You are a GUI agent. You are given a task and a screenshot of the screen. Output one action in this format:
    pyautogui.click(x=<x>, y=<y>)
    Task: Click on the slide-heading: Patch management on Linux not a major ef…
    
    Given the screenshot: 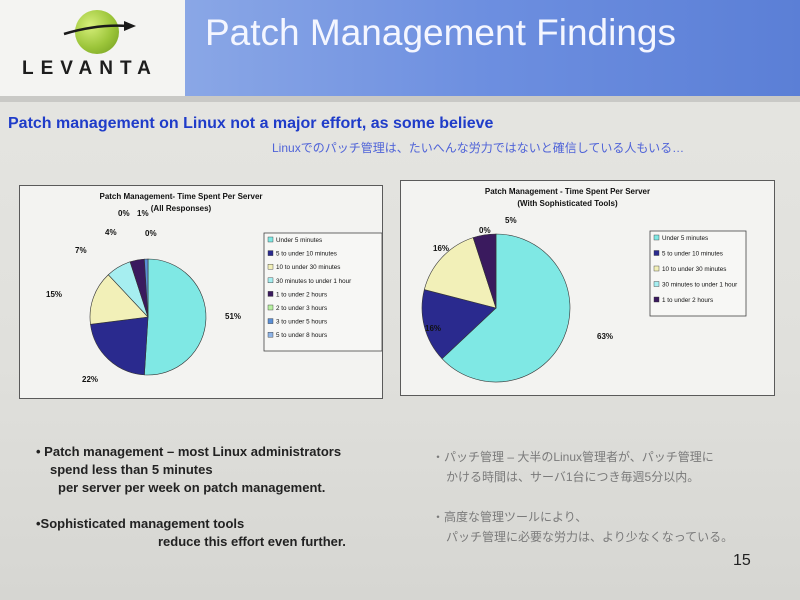 What is the action you would take?
    pyautogui.click(x=251, y=123)
    